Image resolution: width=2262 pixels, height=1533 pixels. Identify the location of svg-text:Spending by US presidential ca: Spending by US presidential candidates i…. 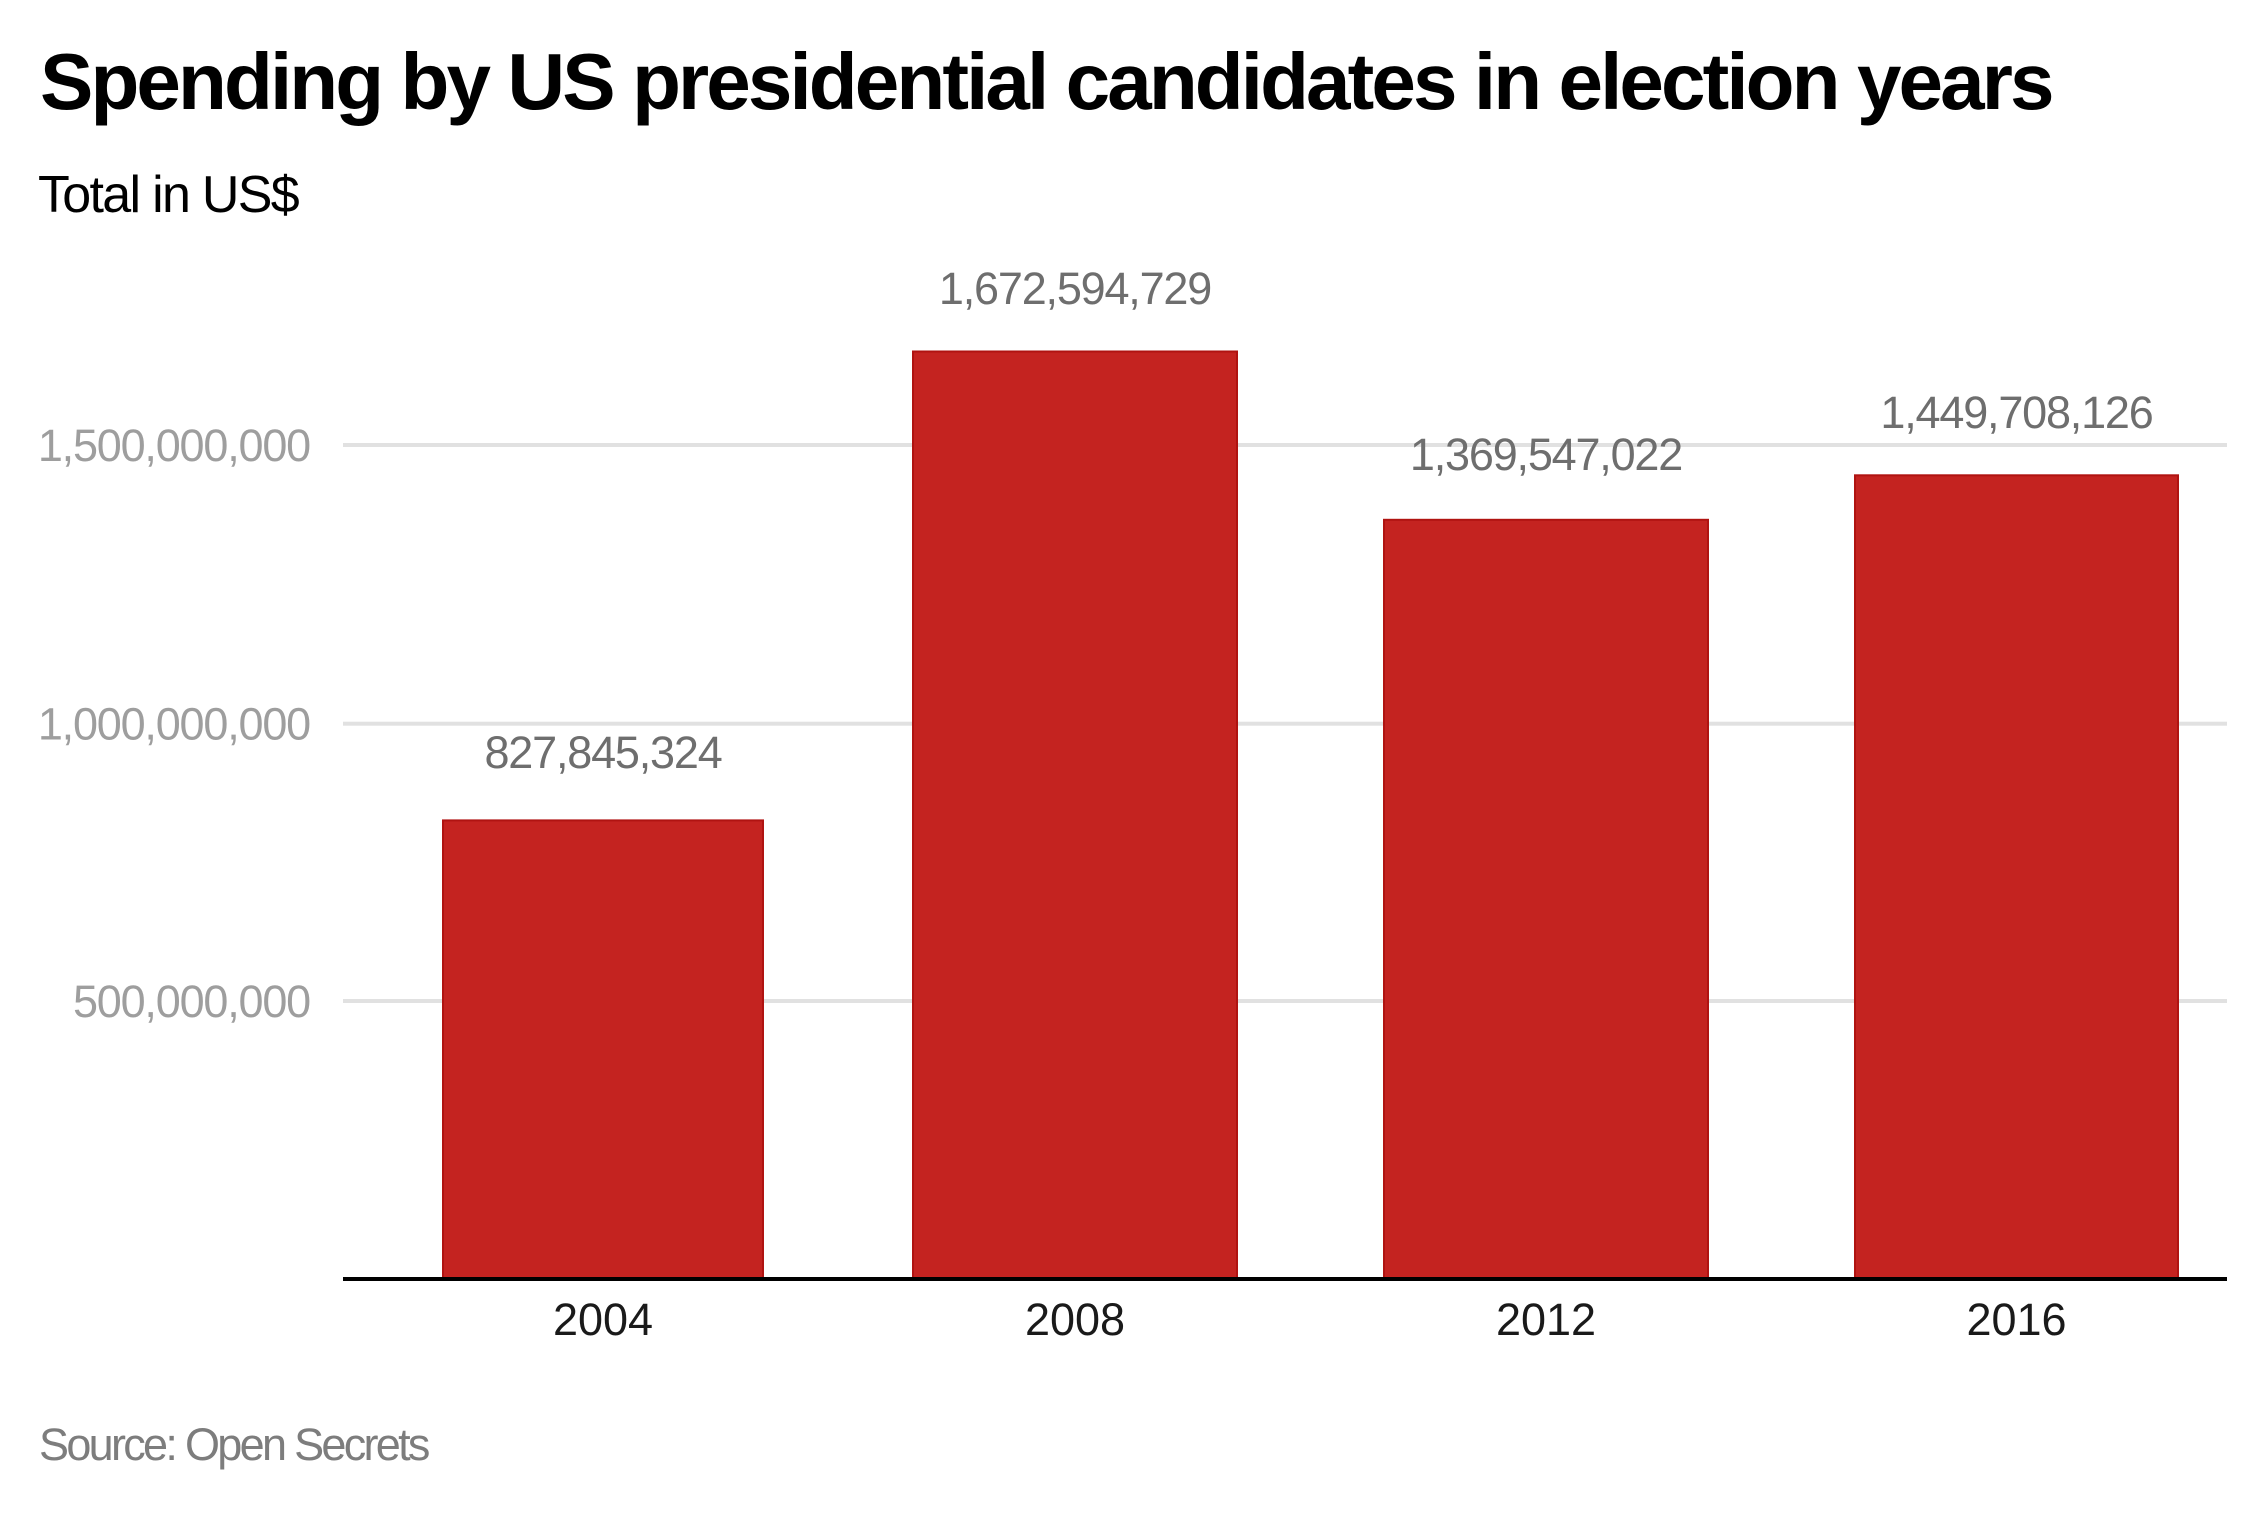
(1046, 81).